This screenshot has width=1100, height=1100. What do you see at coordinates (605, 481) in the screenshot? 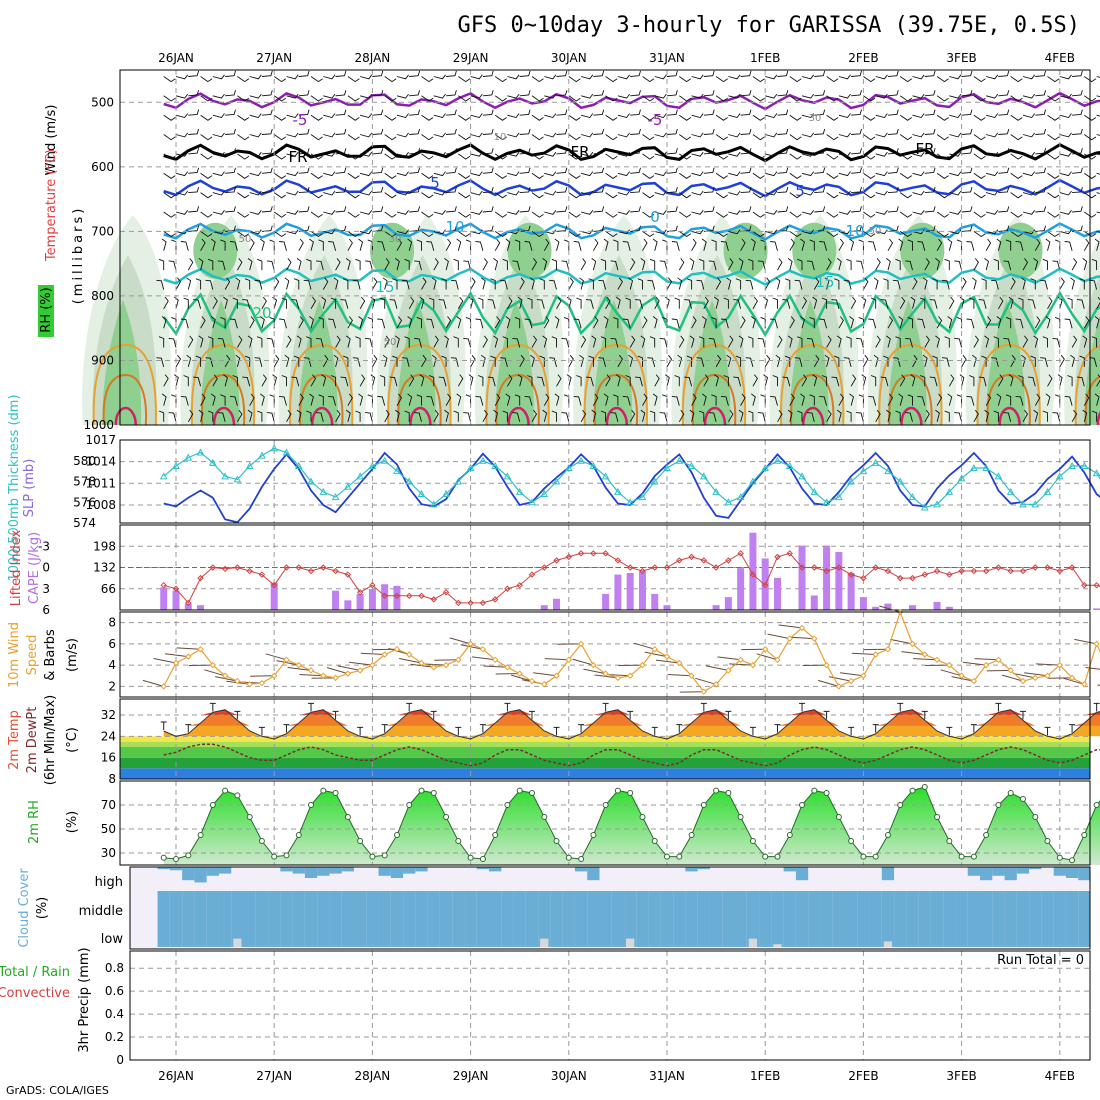
I see `slp-frame` at bounding box center [605, 481].